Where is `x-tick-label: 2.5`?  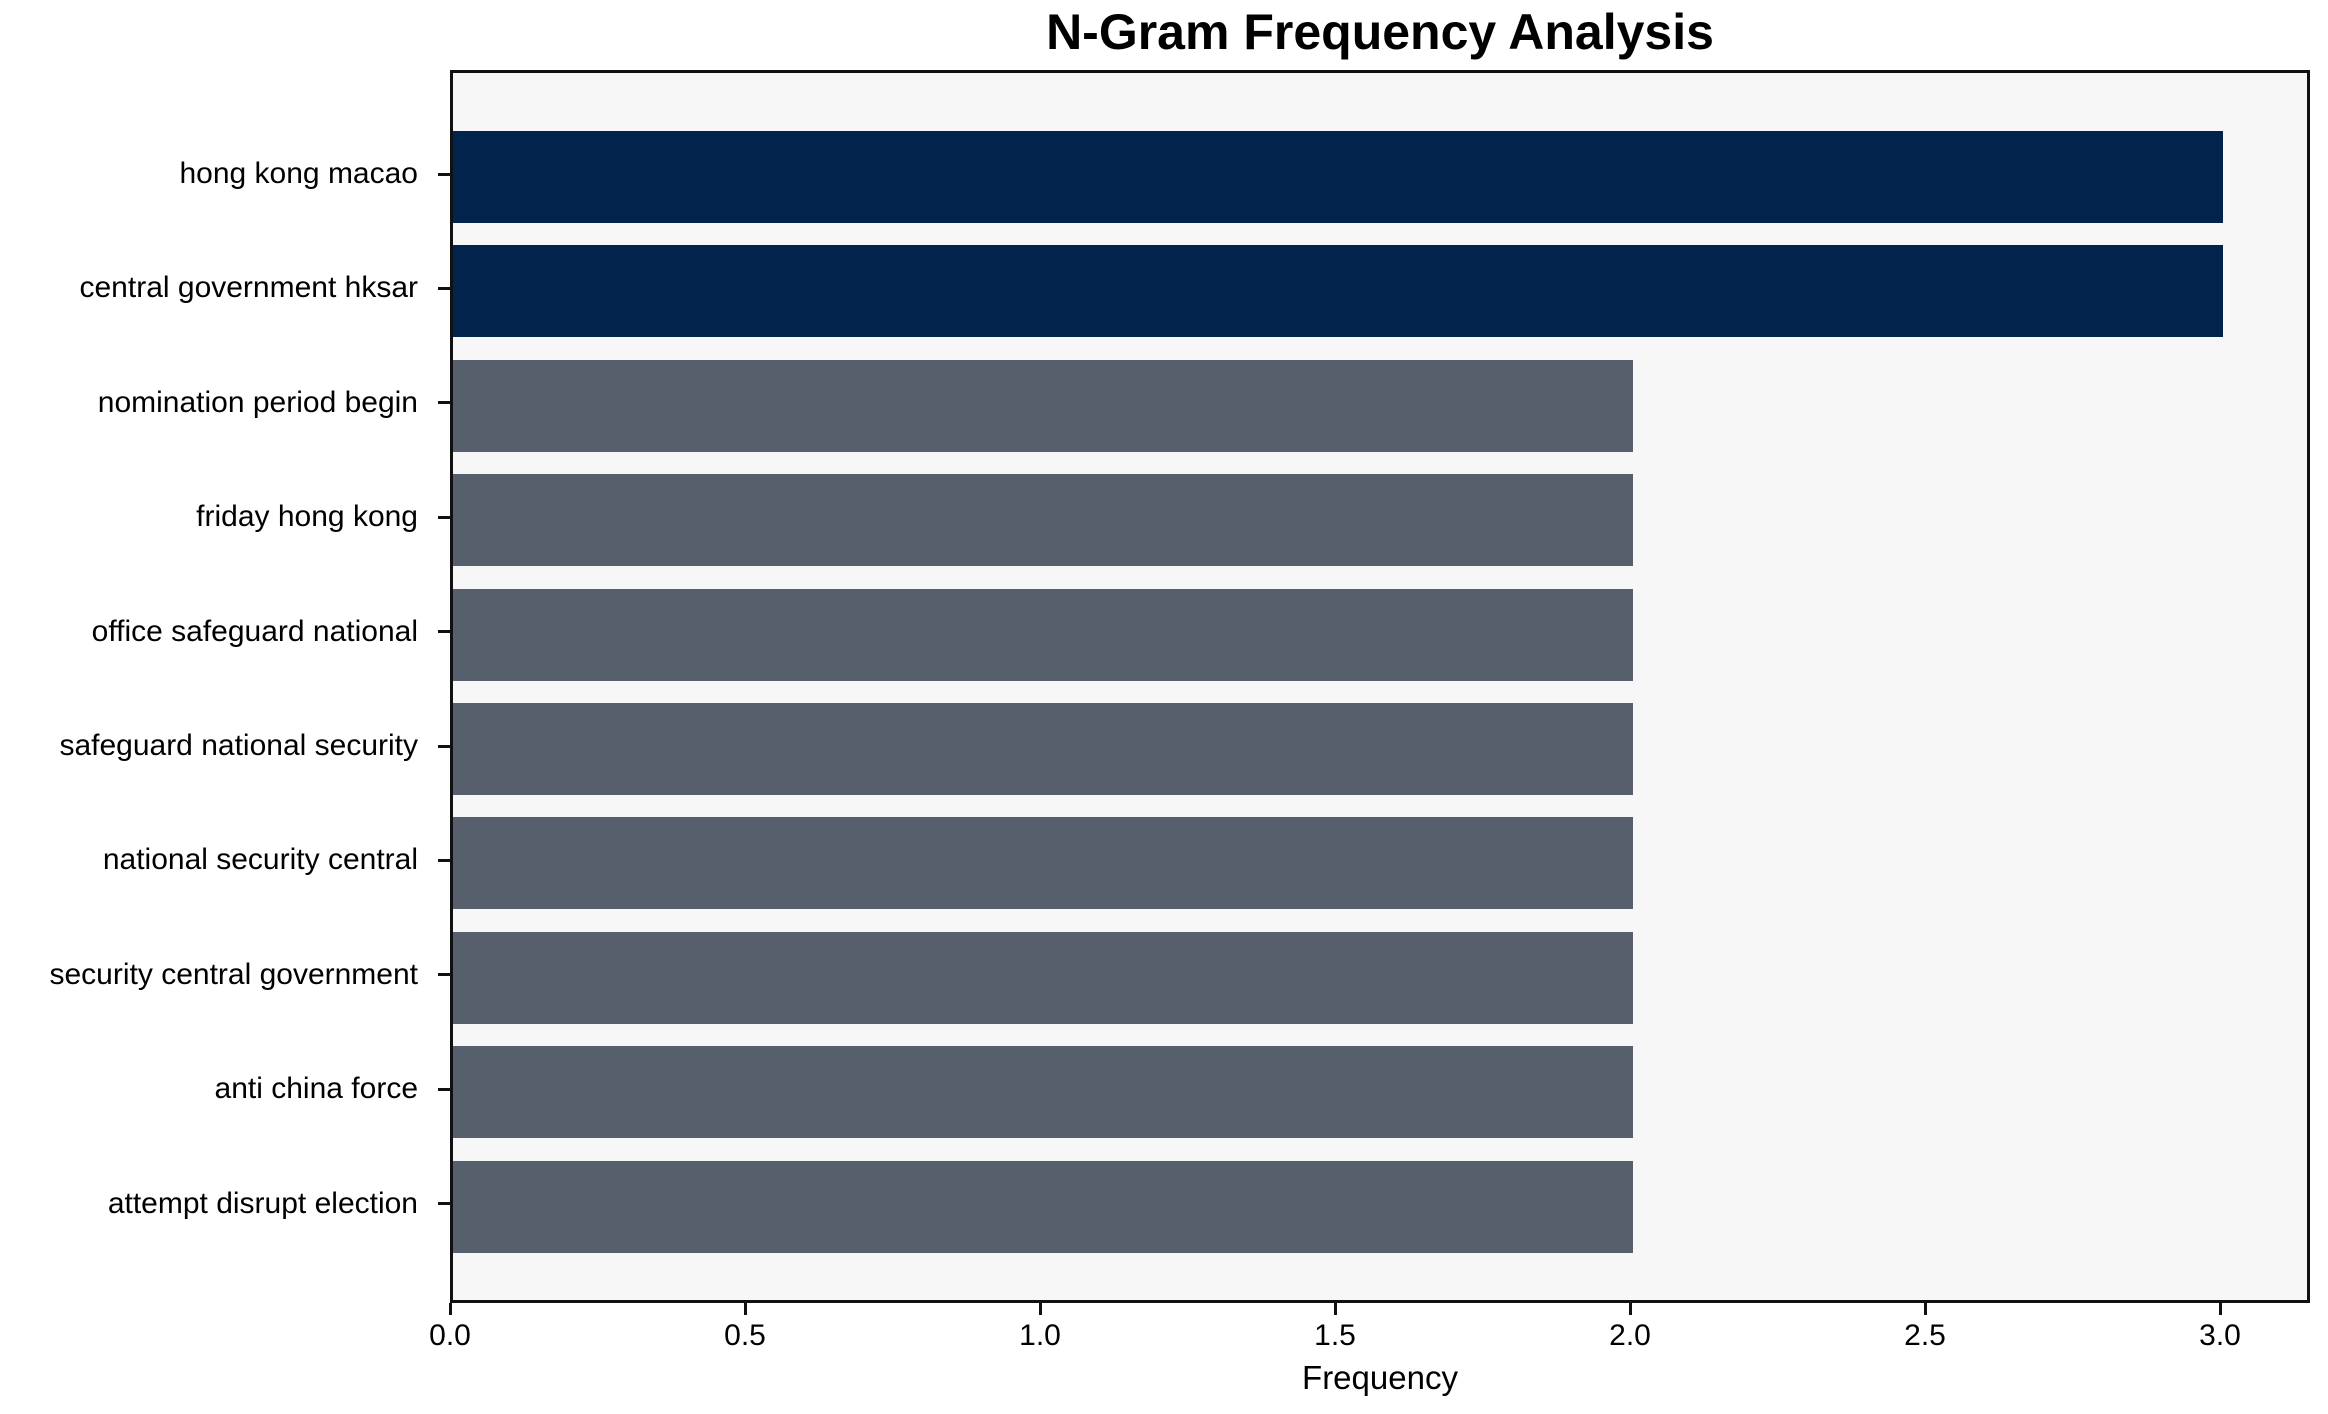 x-tick-label: 2.5 is located at coordinates (1925, 1335).